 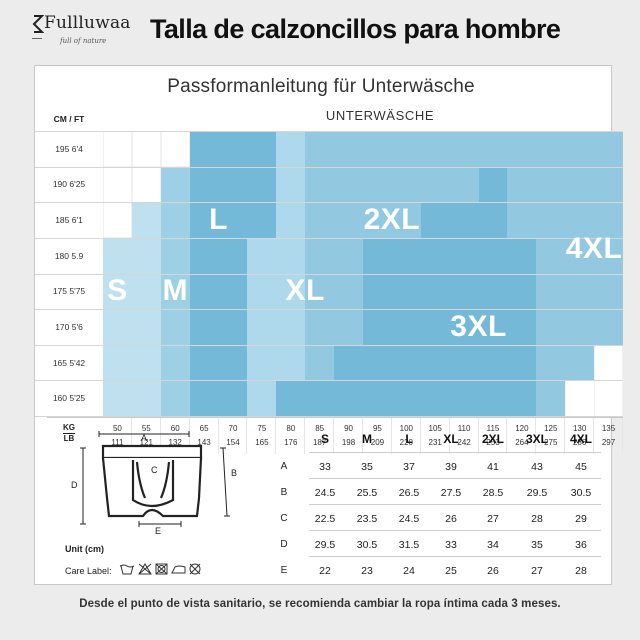 What do you see at coordinates (451, 571) in the screenshot?
I see `table-cell: 25` at bounding box center [451, 571].